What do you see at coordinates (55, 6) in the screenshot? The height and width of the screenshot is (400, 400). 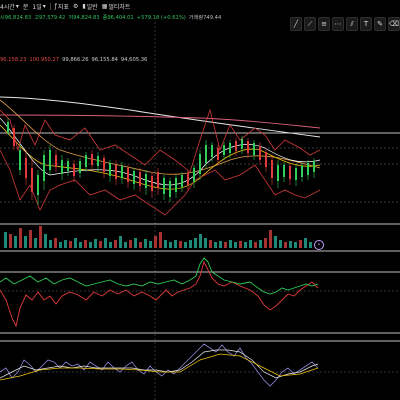 I see `indicator-icon: ƒ` at bounding box center [55, 6].